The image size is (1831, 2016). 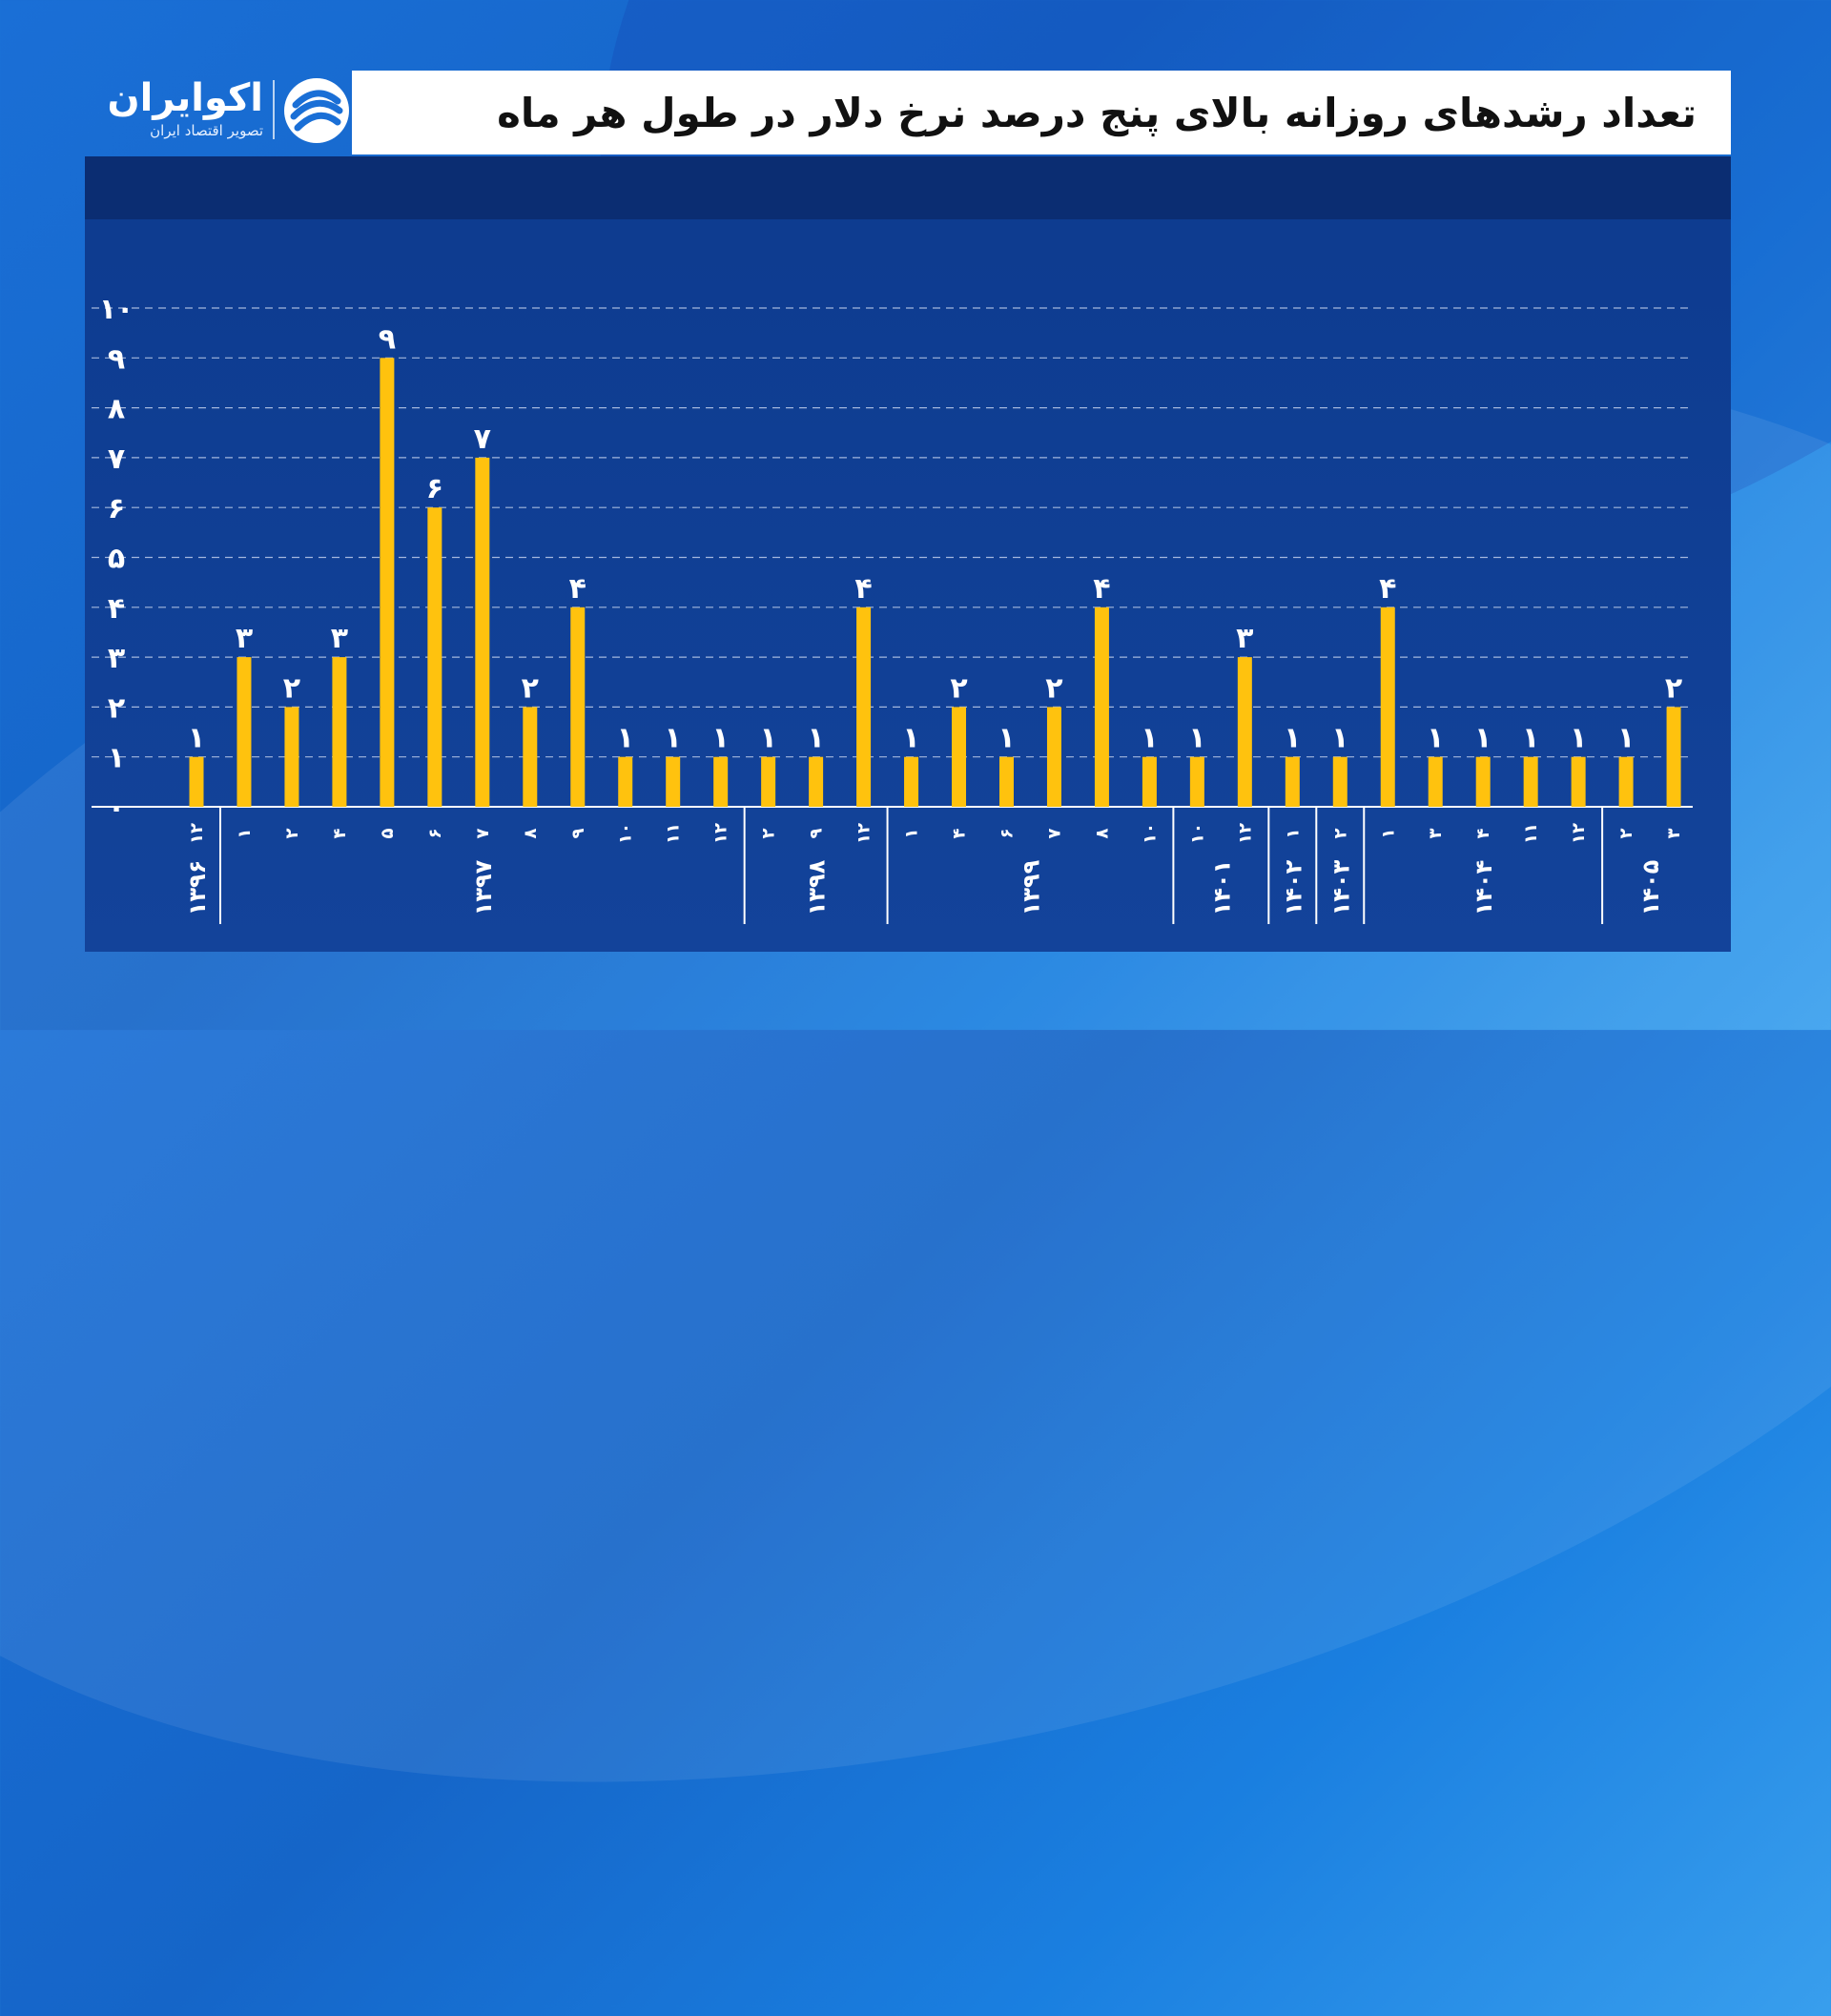 What do you see at coordinates (1031, 887) in the screenshot?
I see `year-group-label: ۱۳۹۹` at bounding box center [1031, 887].